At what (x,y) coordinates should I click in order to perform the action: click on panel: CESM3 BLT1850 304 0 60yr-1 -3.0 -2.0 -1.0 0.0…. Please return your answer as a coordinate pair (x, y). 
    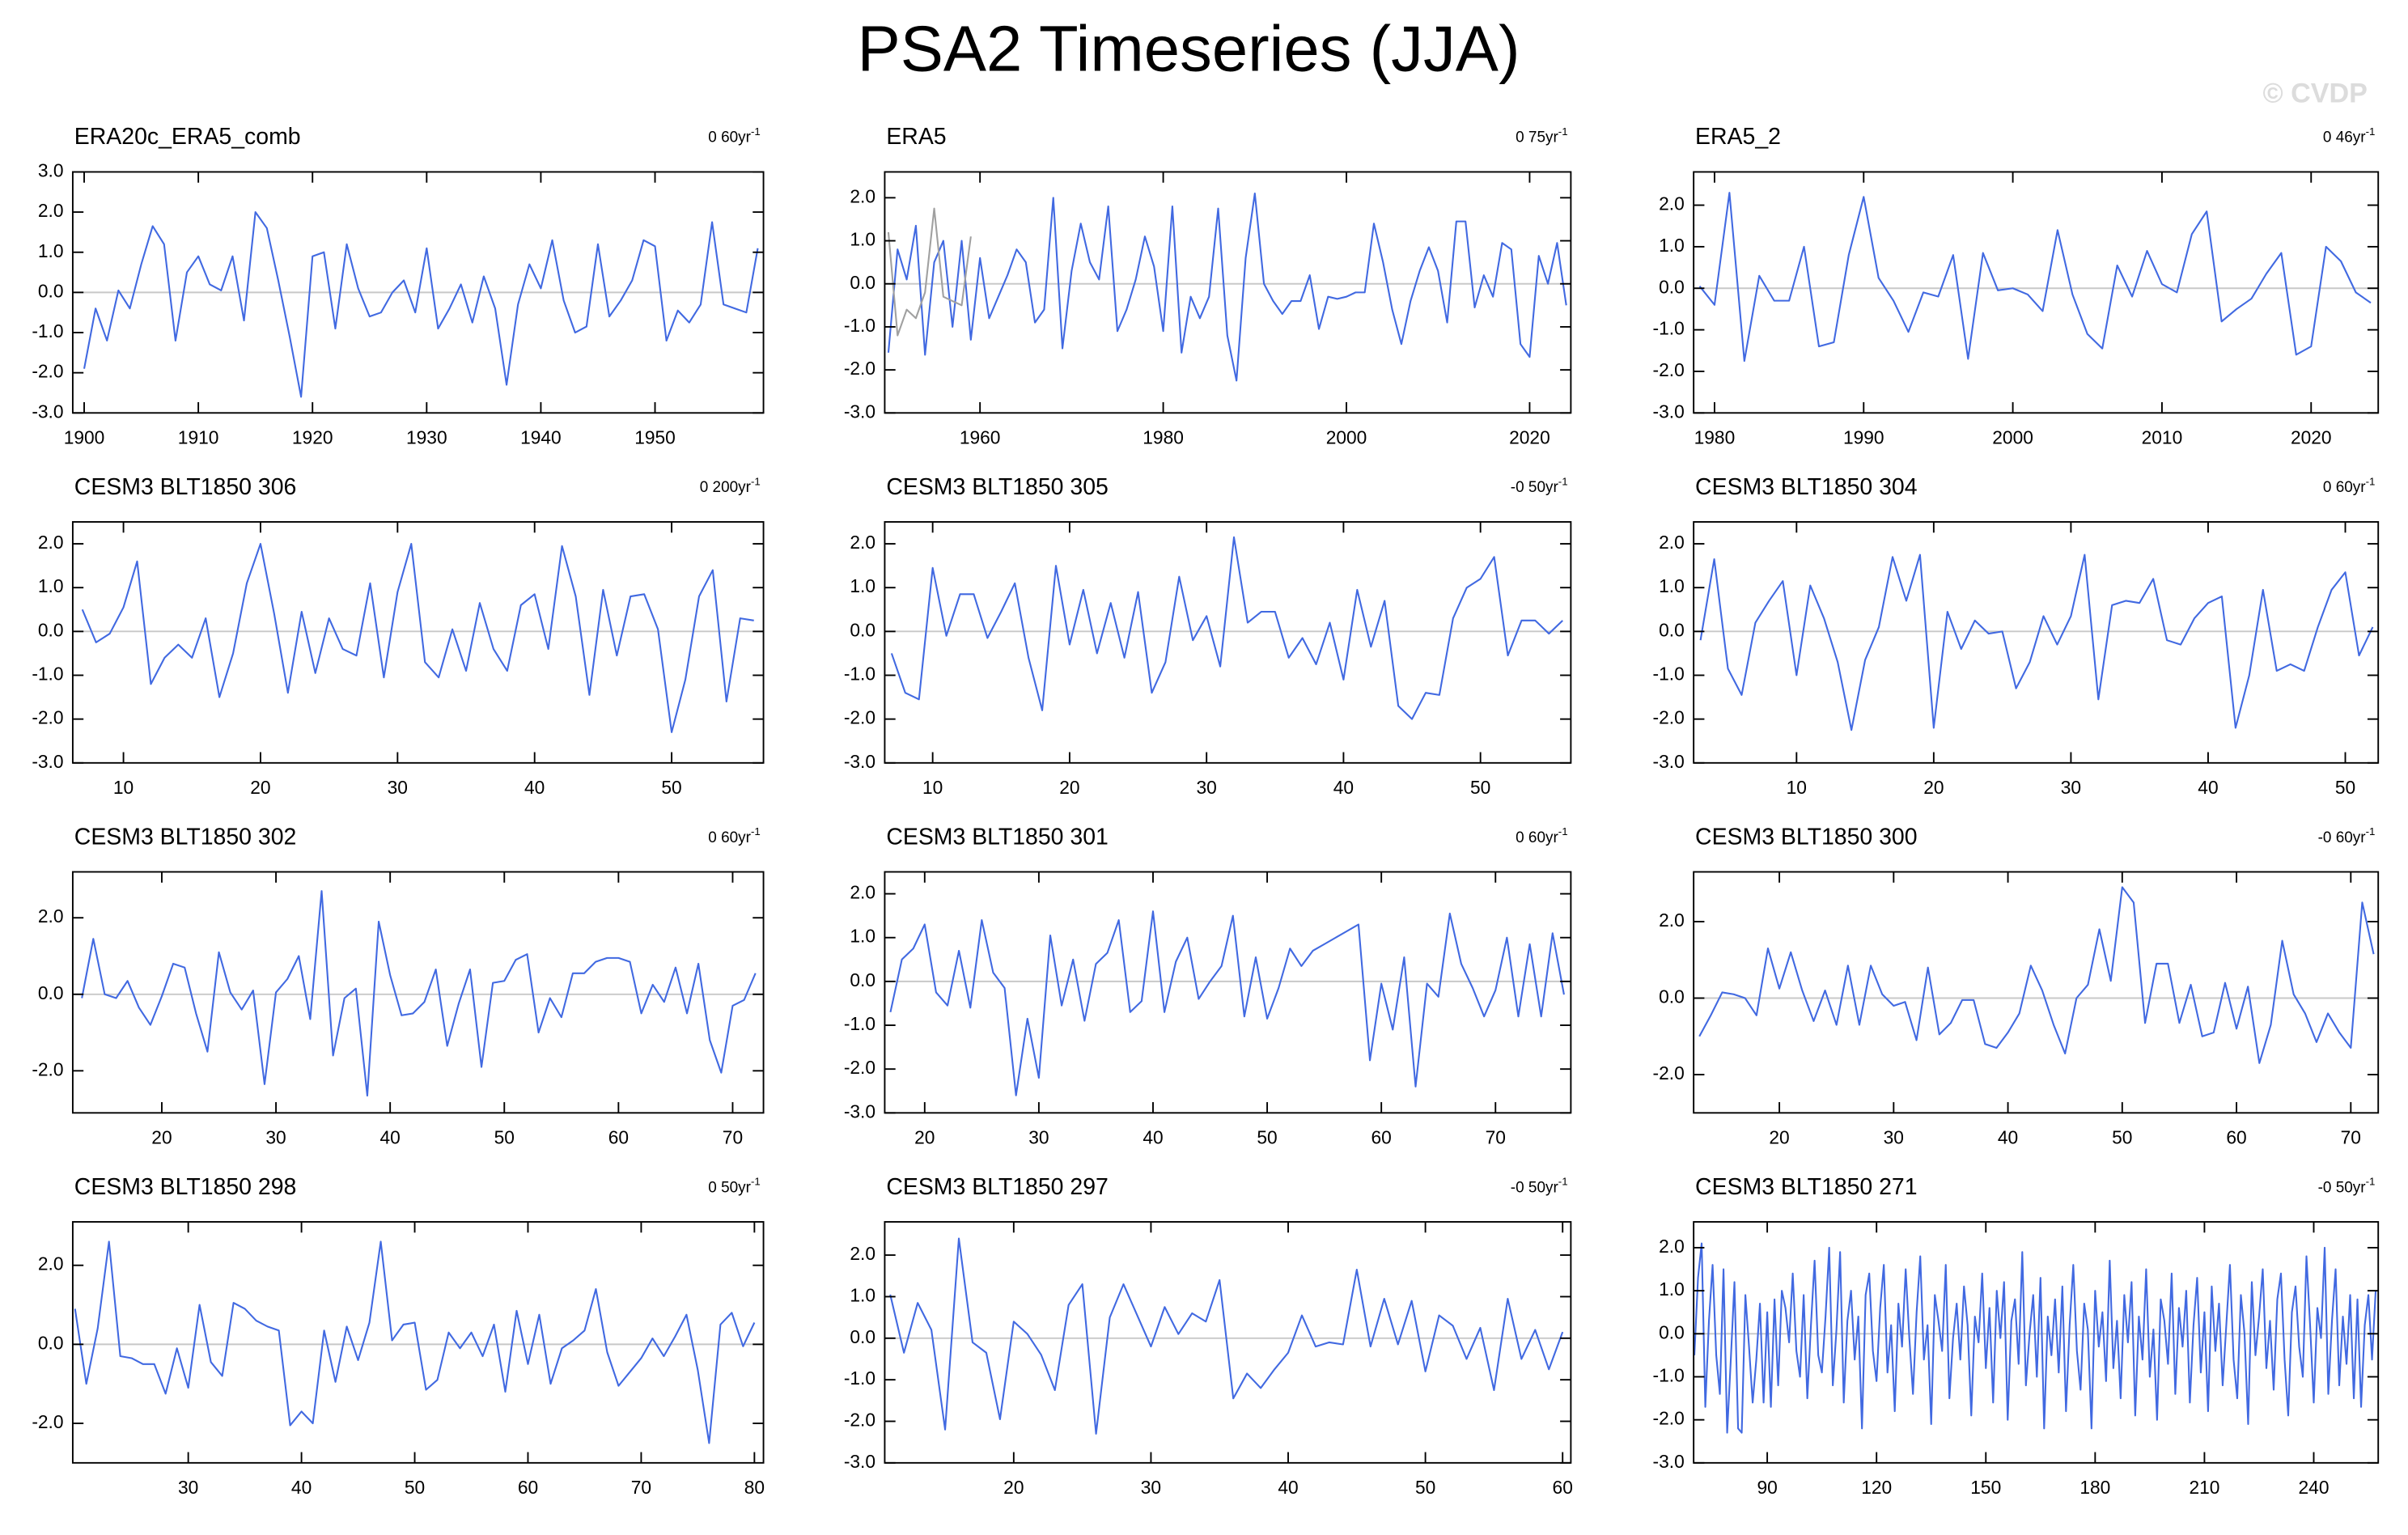
    Looking at the image, I should click on (2017, 636).